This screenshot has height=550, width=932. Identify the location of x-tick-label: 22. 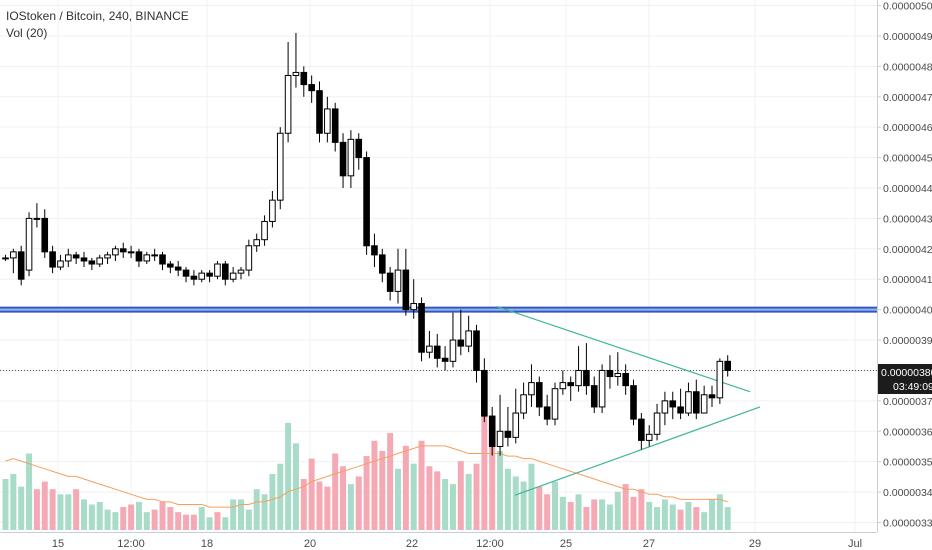
(412, 544).